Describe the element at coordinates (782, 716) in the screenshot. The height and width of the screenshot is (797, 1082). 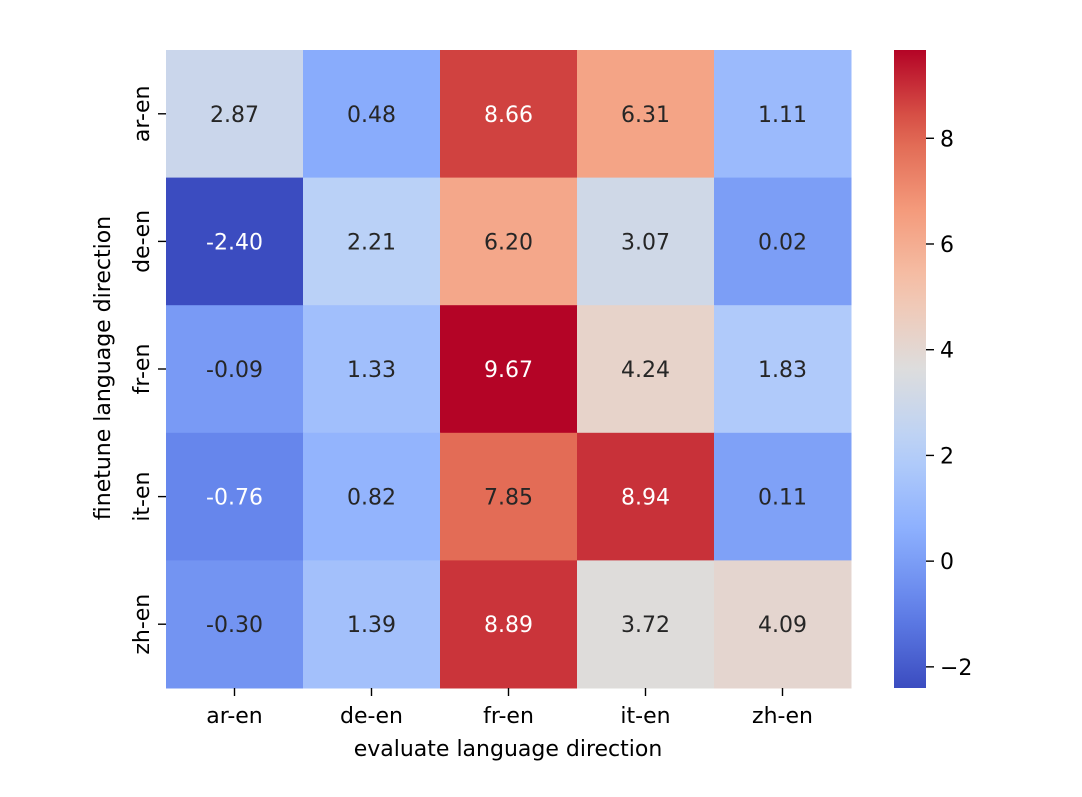
I see `x-tick-label: zh-en` at that location.